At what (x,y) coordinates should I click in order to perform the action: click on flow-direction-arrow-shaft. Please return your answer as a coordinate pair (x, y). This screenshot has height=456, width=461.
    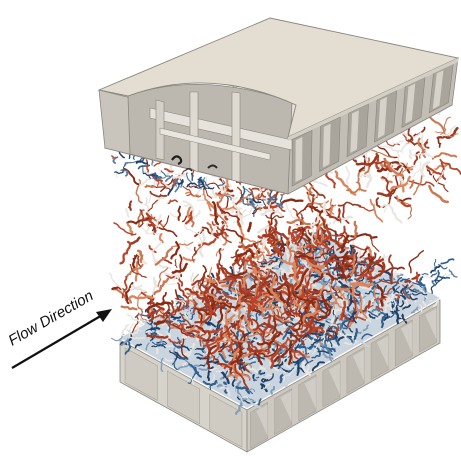
    Looking at the image, I should click on (58, 341).